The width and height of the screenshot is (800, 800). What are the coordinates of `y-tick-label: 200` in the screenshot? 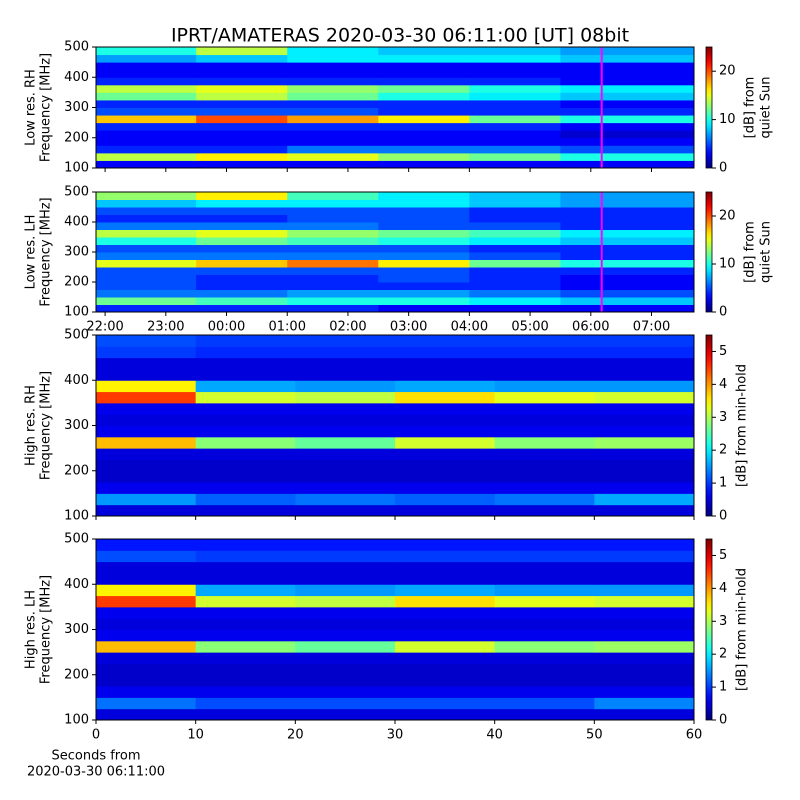 It's located at (76, 282).